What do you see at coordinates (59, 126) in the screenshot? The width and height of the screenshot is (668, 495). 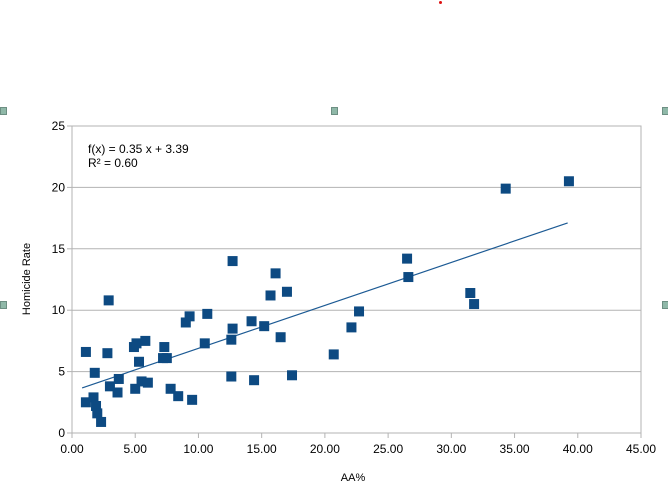 I see `y-tick-label: 25` at bounding box center [59, 126].